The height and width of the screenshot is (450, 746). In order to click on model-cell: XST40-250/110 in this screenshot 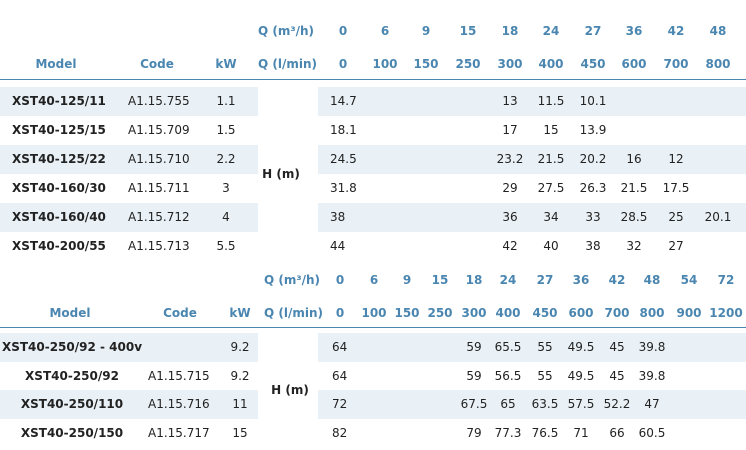, I will do `click(72, 404)`.